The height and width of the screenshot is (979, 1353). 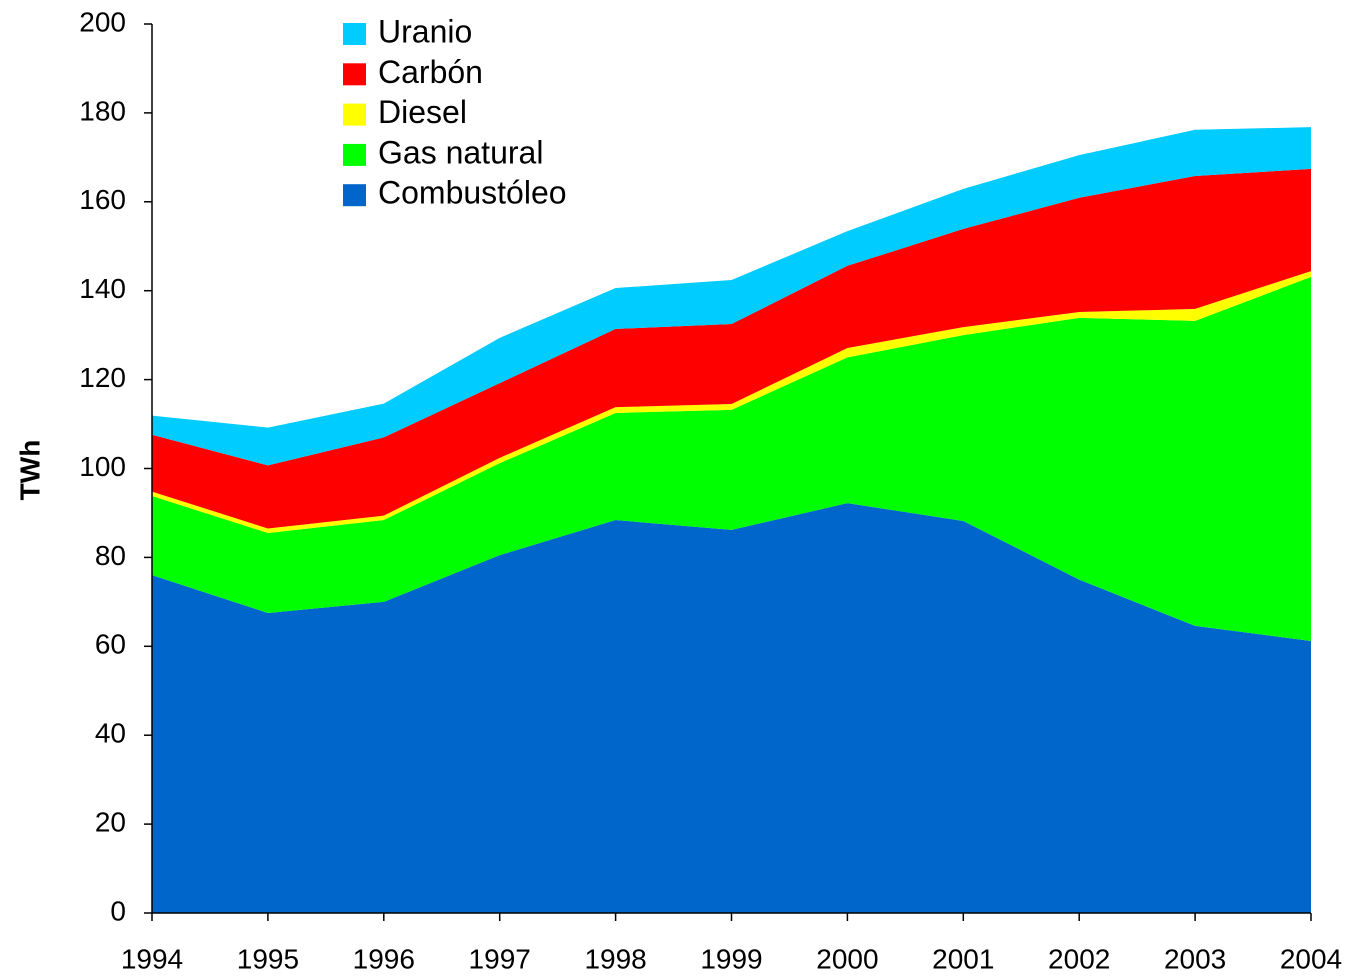 I want to click on x-tick-label: 1997, so click(x=500, y=958).